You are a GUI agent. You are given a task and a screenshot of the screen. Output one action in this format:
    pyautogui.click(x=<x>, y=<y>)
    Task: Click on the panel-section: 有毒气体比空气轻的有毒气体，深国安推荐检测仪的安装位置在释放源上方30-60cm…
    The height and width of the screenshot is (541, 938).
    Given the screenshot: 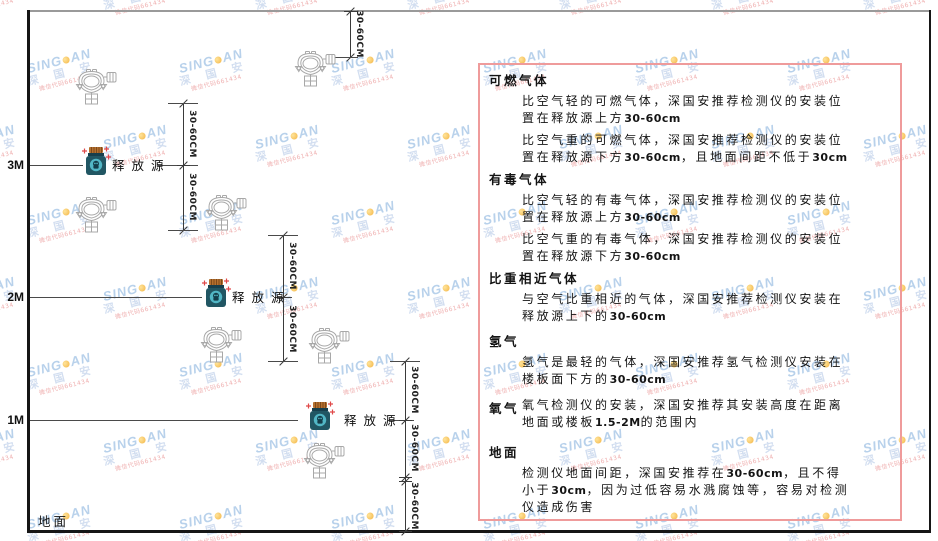 What is the action you would take?
    pyautogui.click(x=688, y=218)
    